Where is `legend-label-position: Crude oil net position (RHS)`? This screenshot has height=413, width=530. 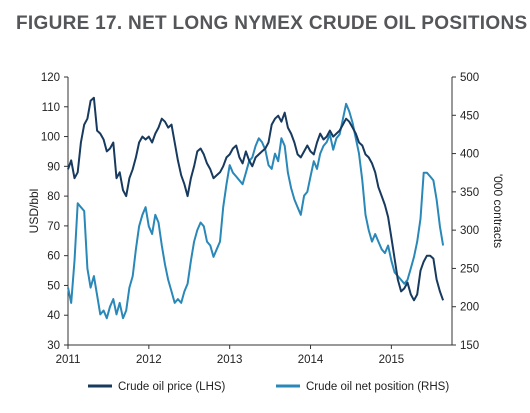
legend-label-position: Crude oil net position (RHS) is located at coordinates (377, 387).